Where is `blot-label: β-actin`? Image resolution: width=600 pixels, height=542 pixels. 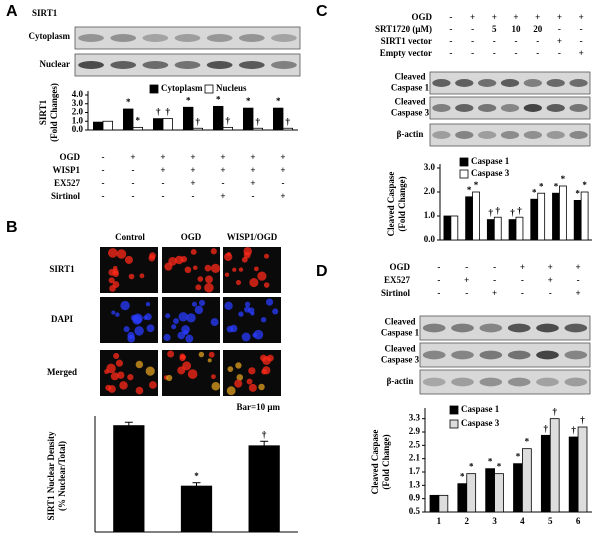
blot-label: β-actin is located at coordinates (410, 134).